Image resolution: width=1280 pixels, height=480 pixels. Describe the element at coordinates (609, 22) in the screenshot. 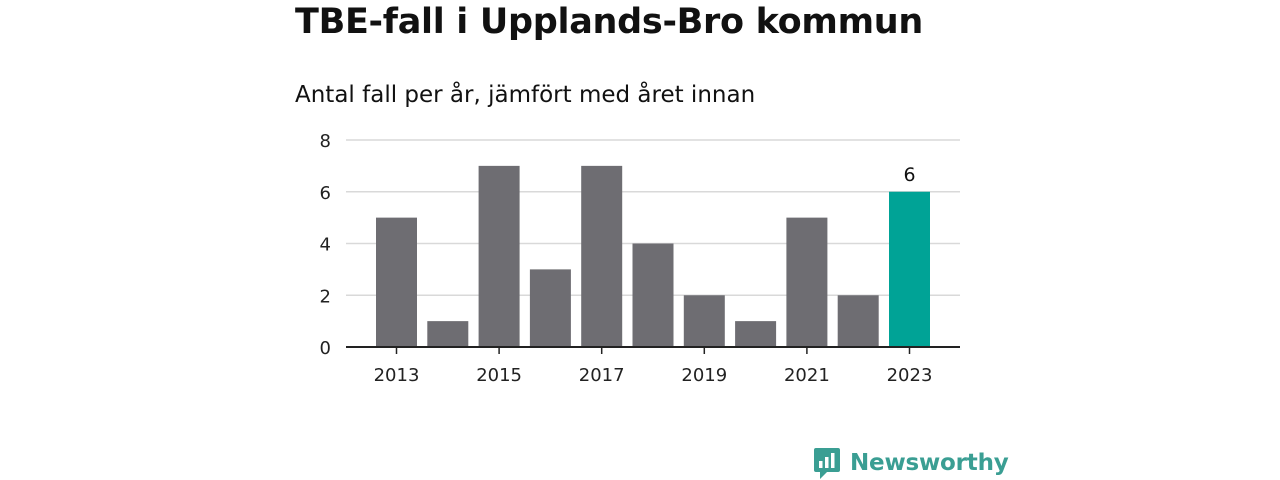

I see `chart-title: TBE-fall i Upplands-Bro kommun` at that location.